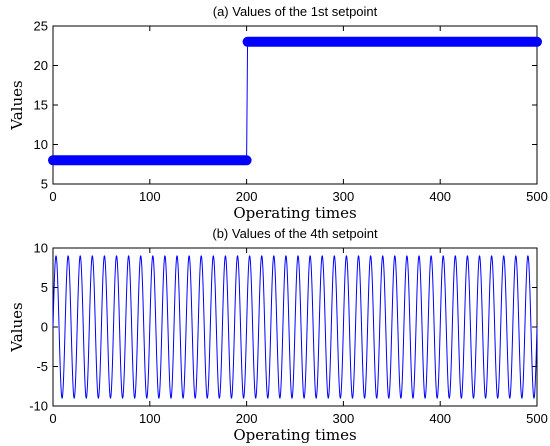 The height and width of the screenshot is (446, 550). Describe the element at coordinates (38, 406) in the screenshot. I see `chart-b-ytick-label: -10` at that location.